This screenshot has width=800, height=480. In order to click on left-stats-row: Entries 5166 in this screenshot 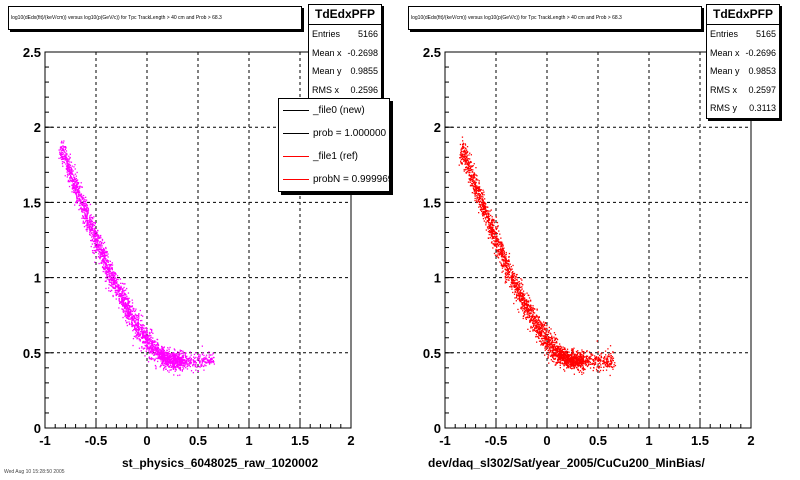, I will do `click(345, 34)`.